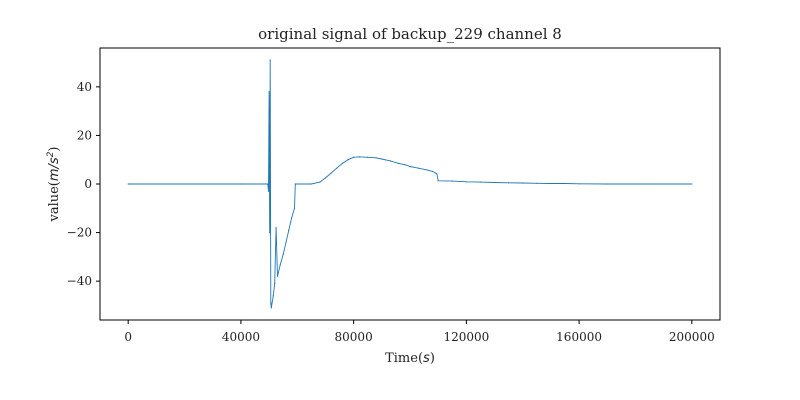 The width and height of the screenshot is (800, 400). What do you see at coordinates (54, 204) in the screenshot?
I see `y-axis-label-text: value` at bounding box center [54, 204].